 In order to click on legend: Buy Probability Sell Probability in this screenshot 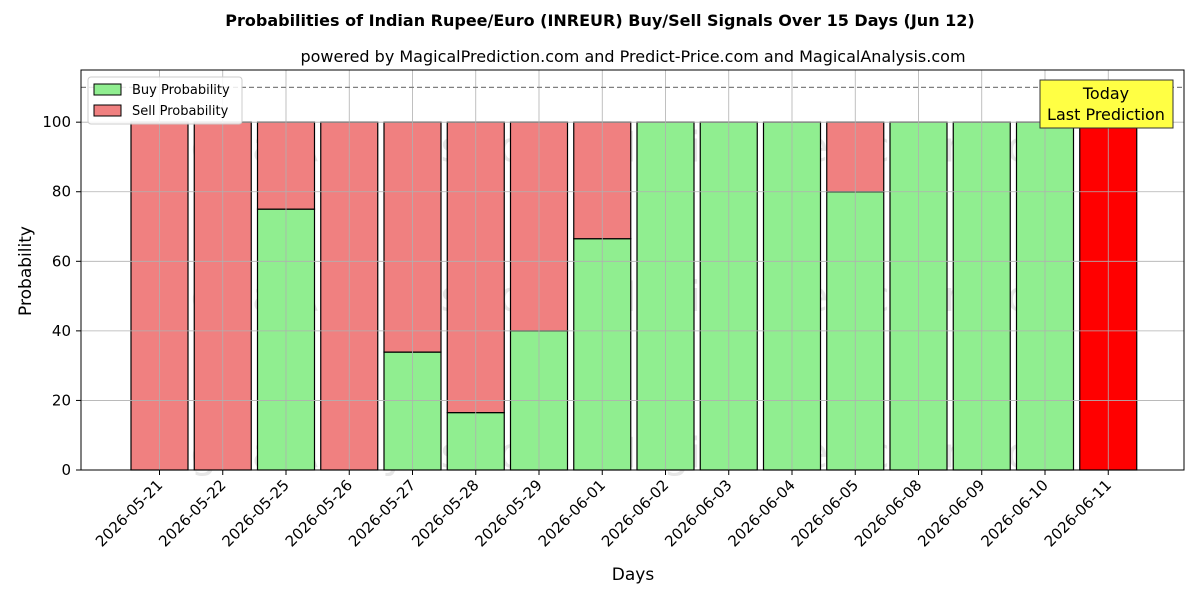, I will do `click(165, 100)`.